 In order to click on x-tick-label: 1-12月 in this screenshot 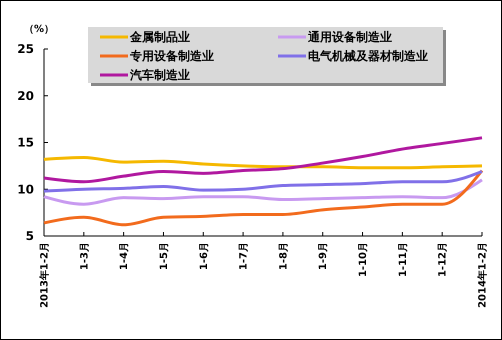, I will do `click(443, 260)`.